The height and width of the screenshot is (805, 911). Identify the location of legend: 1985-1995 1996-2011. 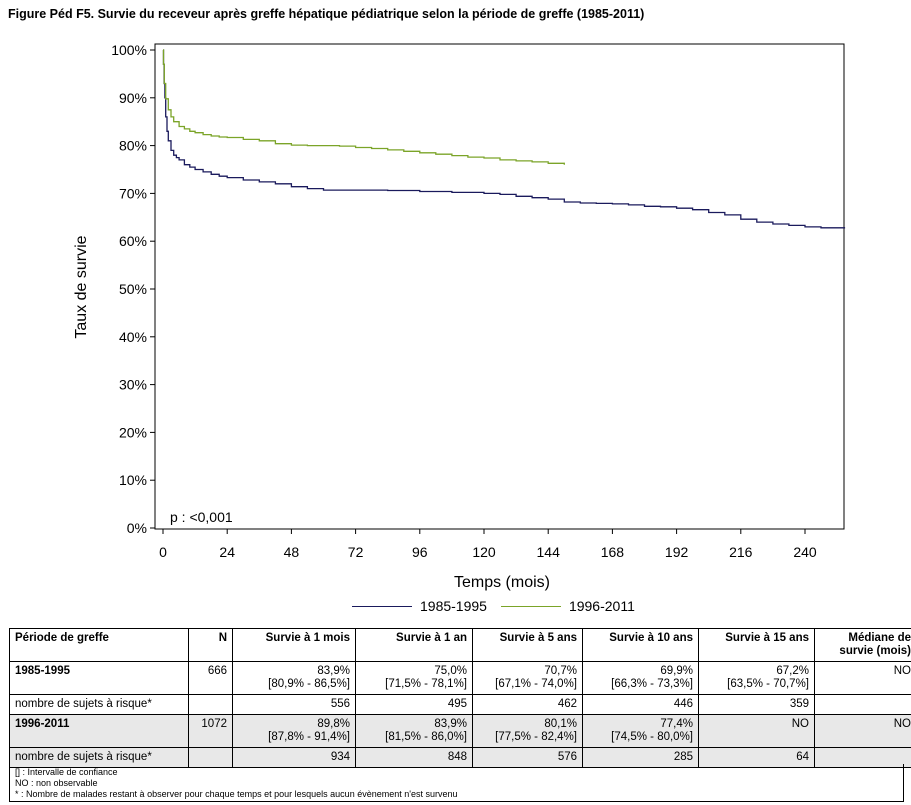
(500, 606).